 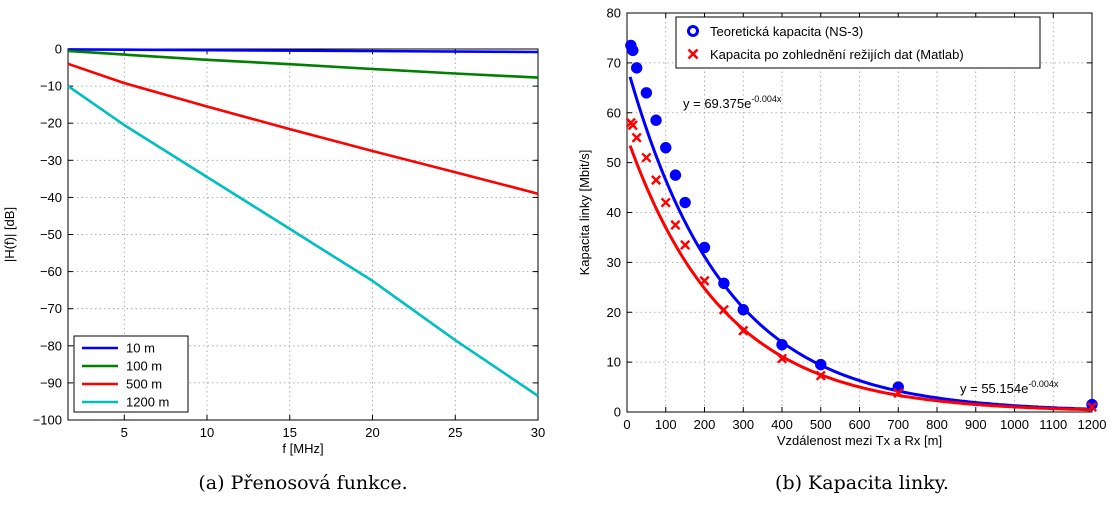 I want to click on series-line-100-m, so click(x=303, y=64).